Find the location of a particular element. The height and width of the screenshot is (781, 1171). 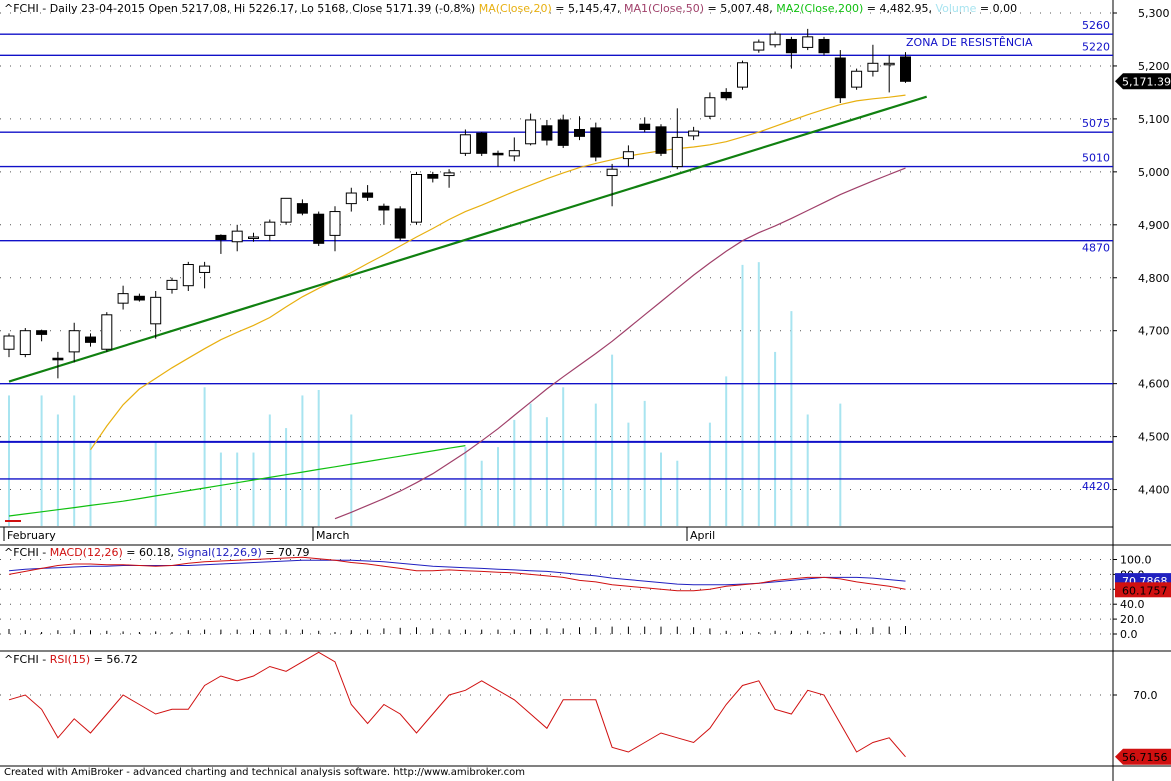

volume-value: = 0.00 is located at coordinates (997, 8).